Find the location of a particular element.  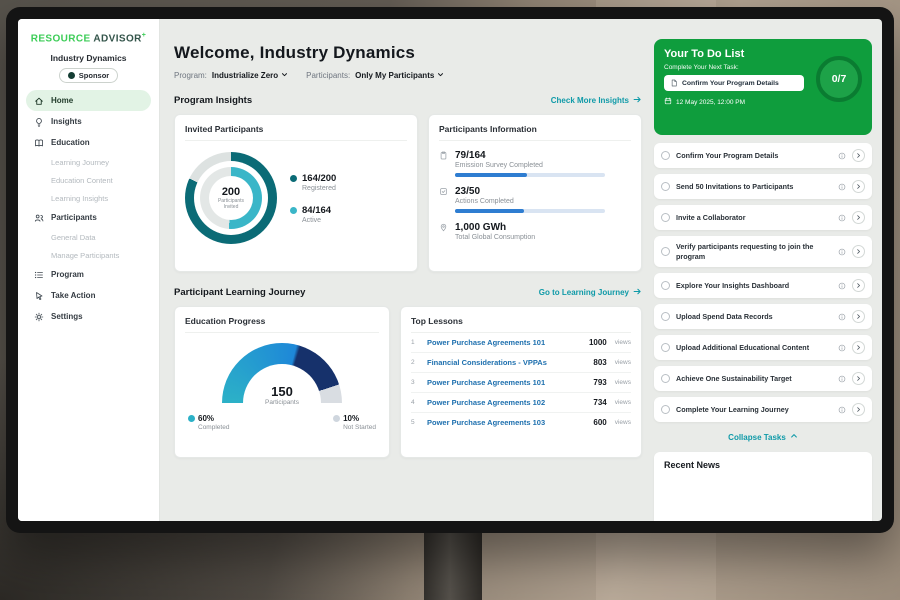

sponsor-badge: Sponsor is located at coordinates (88, 76).